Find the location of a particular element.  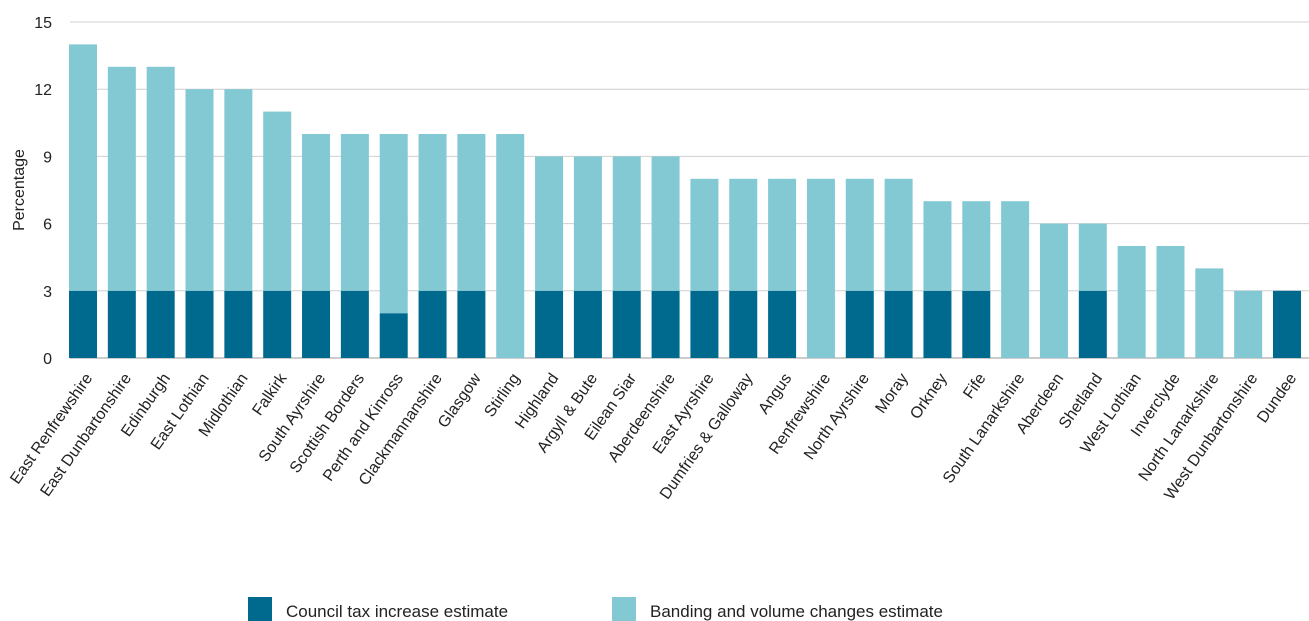

x-tick-label: Stirling is located at coordinates (503, 396).